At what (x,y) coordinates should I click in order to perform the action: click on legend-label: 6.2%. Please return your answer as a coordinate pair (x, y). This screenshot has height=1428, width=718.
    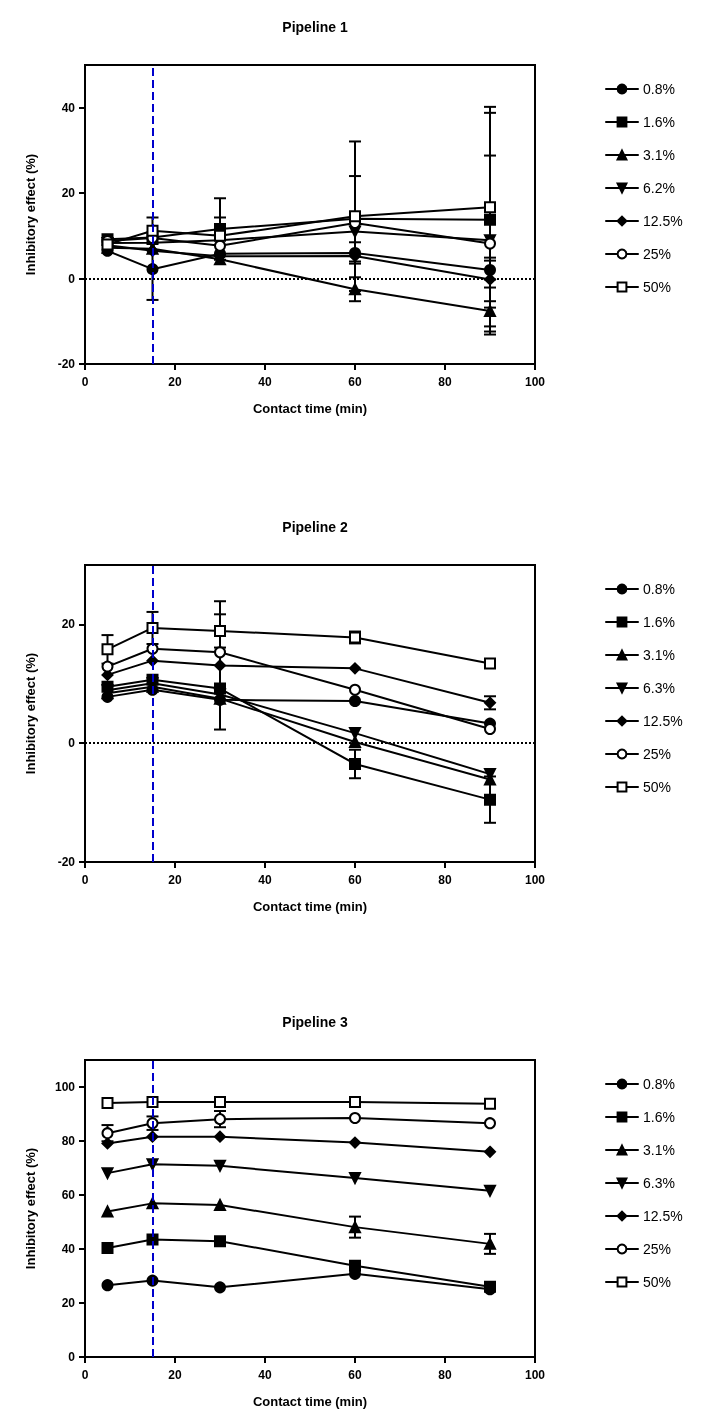
    Looking at the image, I should click on (659, 188).